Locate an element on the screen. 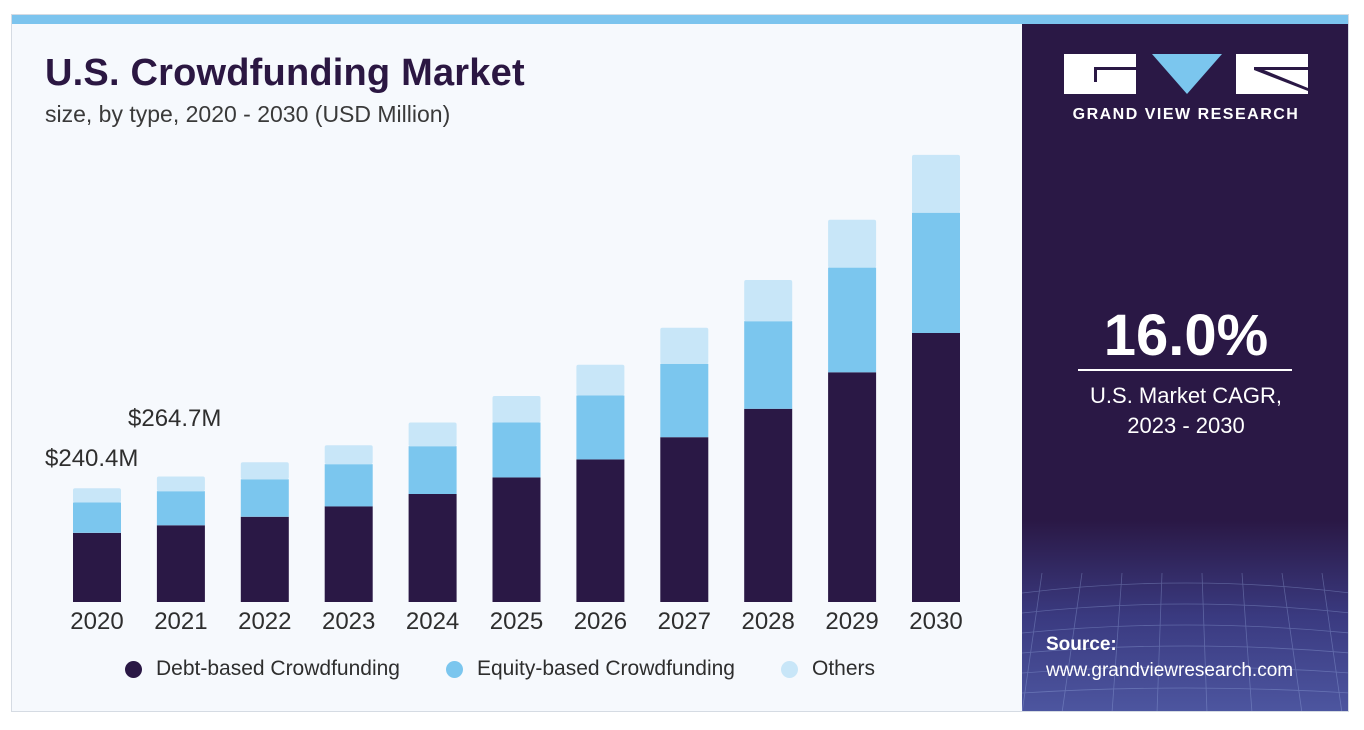 The image size is (1364, 730). bar-segment-others-2025 is located at coordinates (516, 409).